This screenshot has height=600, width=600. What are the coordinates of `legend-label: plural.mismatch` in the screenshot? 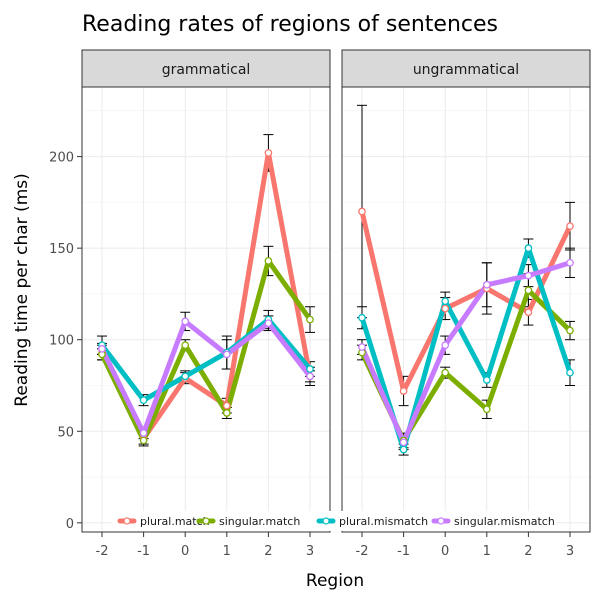 It's located at (383, 521).